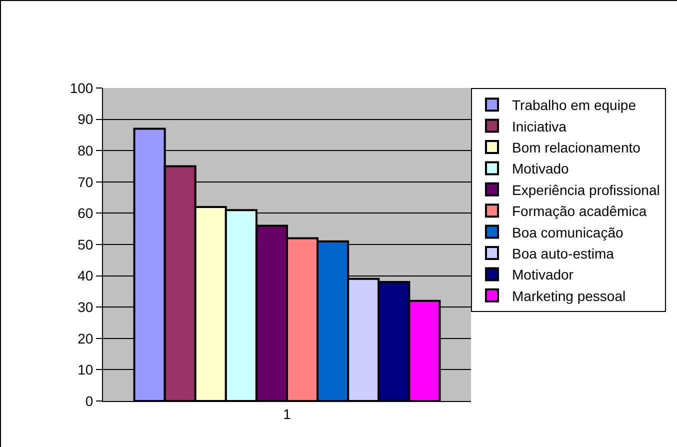 This screenshot has height=447, width=677. I want to click on legend-label: Motivado, so click(541, 168).